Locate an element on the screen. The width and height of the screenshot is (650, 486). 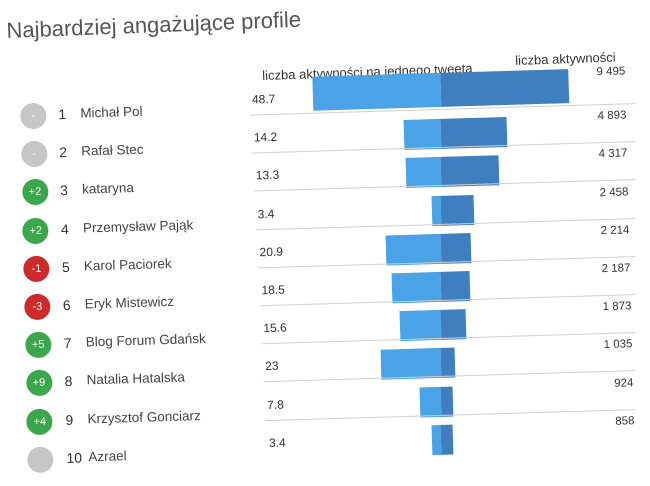
rank-number: 4 is located at coordinates (65, 228).